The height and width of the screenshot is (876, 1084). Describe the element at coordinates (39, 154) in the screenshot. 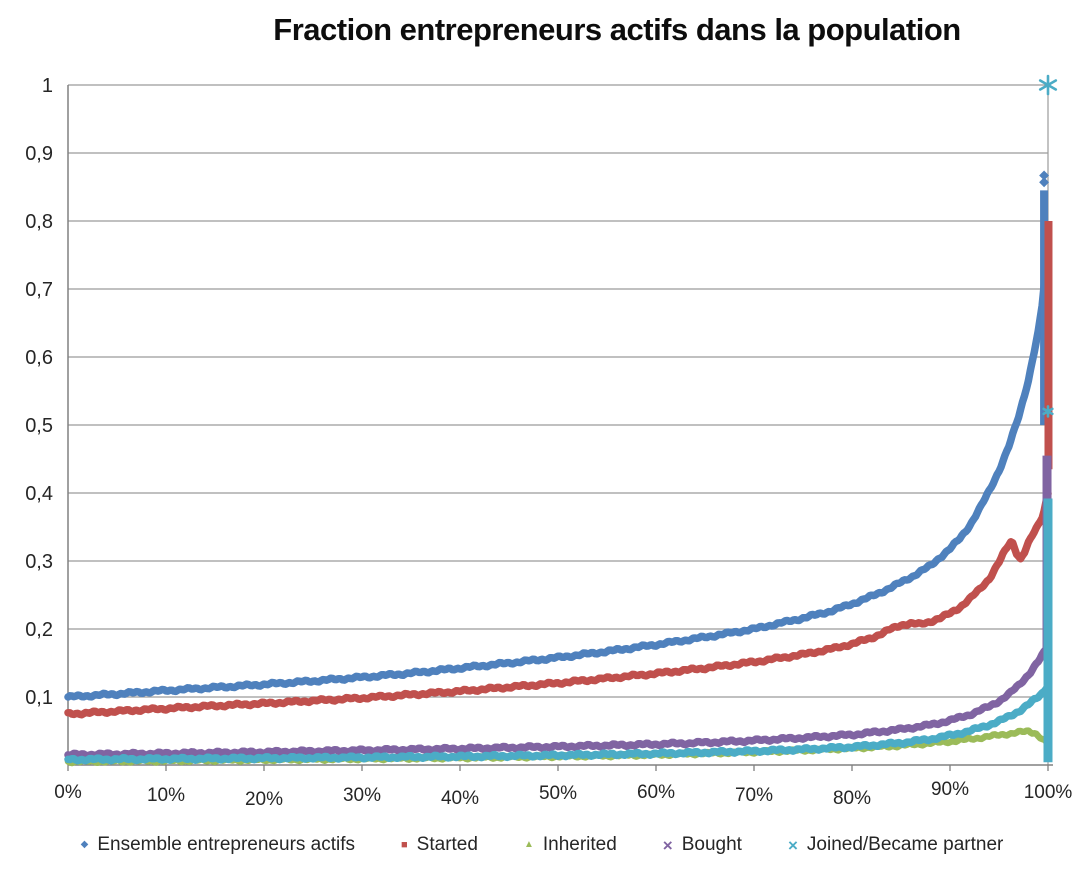

I see `y-axis-tick-label: 0,9` at that location.